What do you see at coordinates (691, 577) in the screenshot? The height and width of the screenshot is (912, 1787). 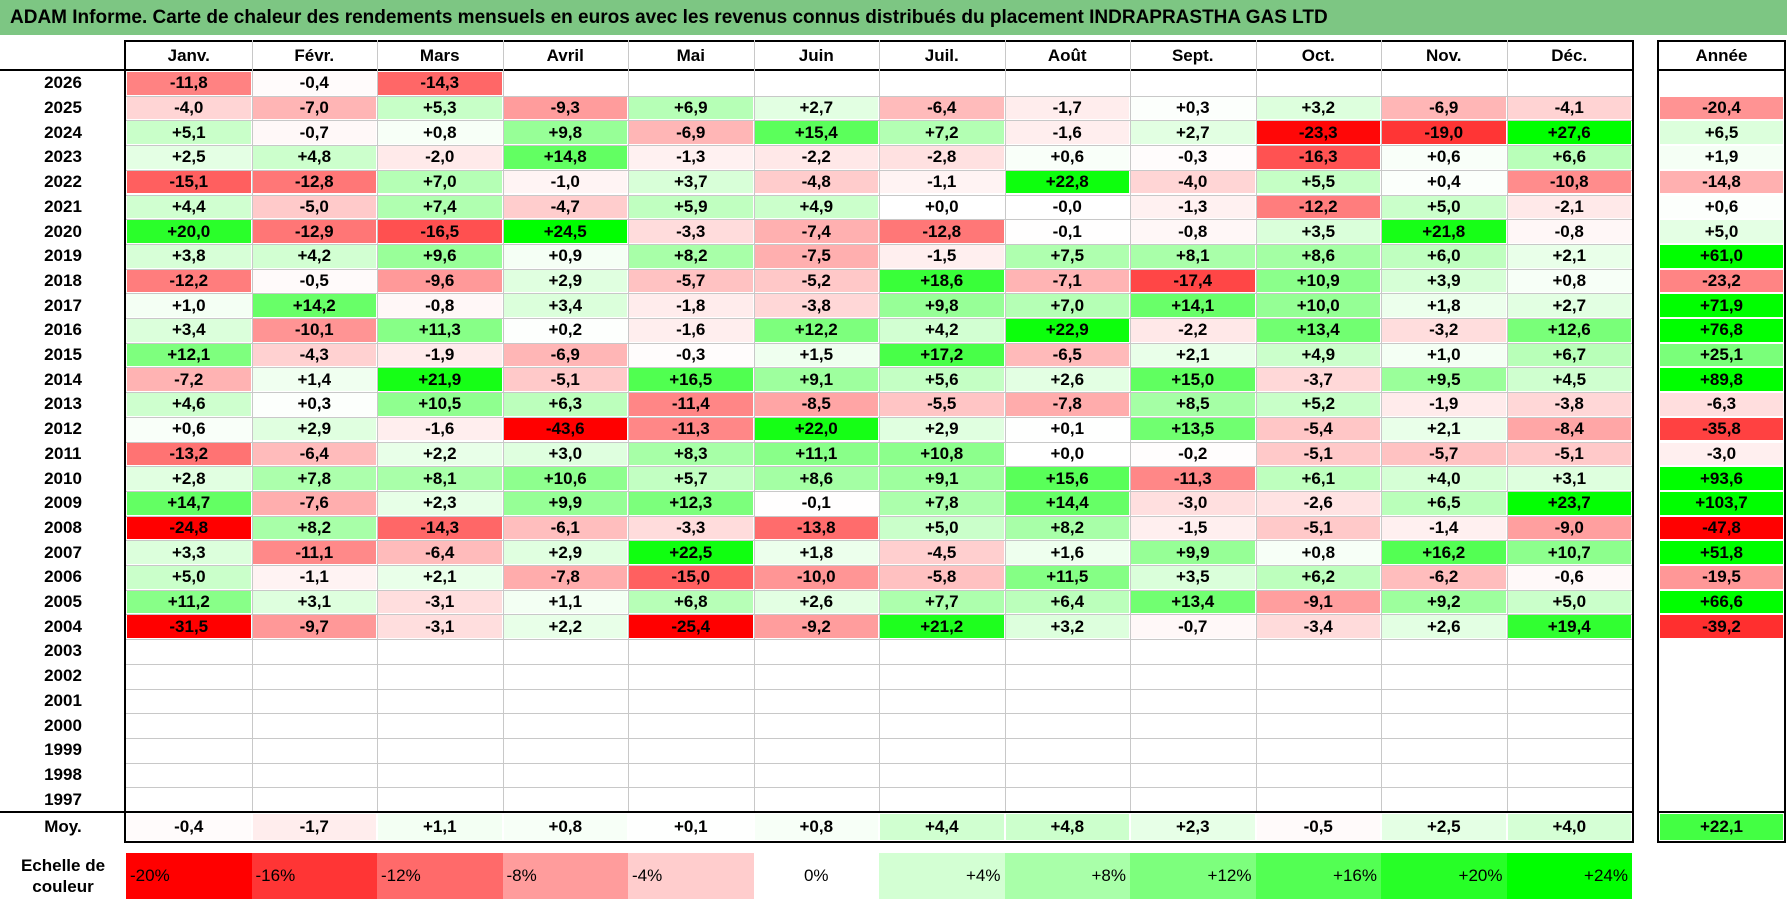 I see `heatmap-cell: -15,0` at bounding box center [691, 577].